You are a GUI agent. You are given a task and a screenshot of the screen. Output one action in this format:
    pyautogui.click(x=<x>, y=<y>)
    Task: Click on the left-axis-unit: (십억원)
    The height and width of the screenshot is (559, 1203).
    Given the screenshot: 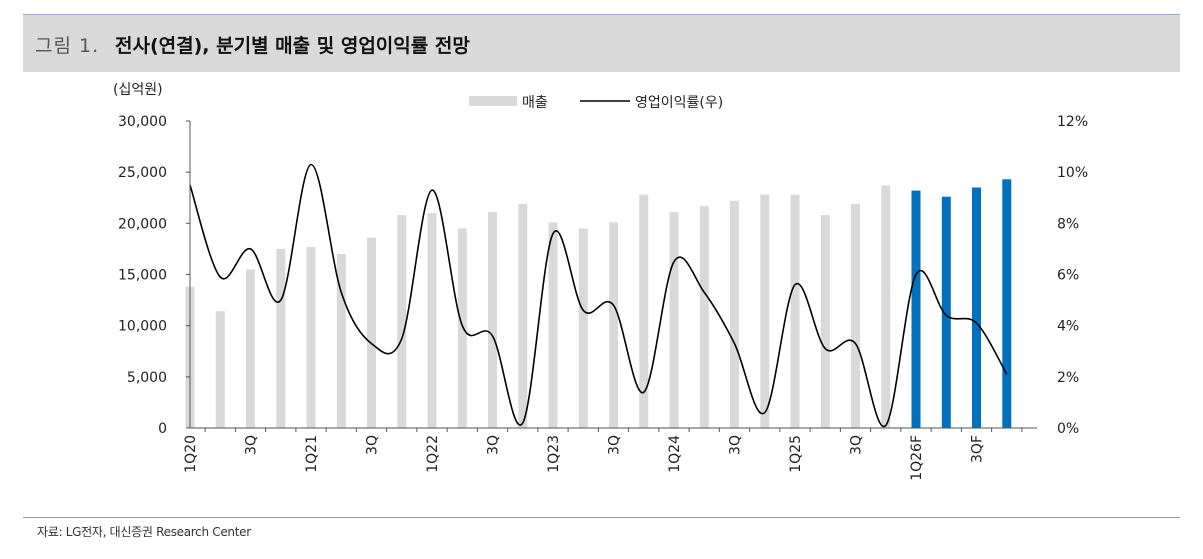 What is the action you would take?
    pyautogui.click(x=138, y=90)
    